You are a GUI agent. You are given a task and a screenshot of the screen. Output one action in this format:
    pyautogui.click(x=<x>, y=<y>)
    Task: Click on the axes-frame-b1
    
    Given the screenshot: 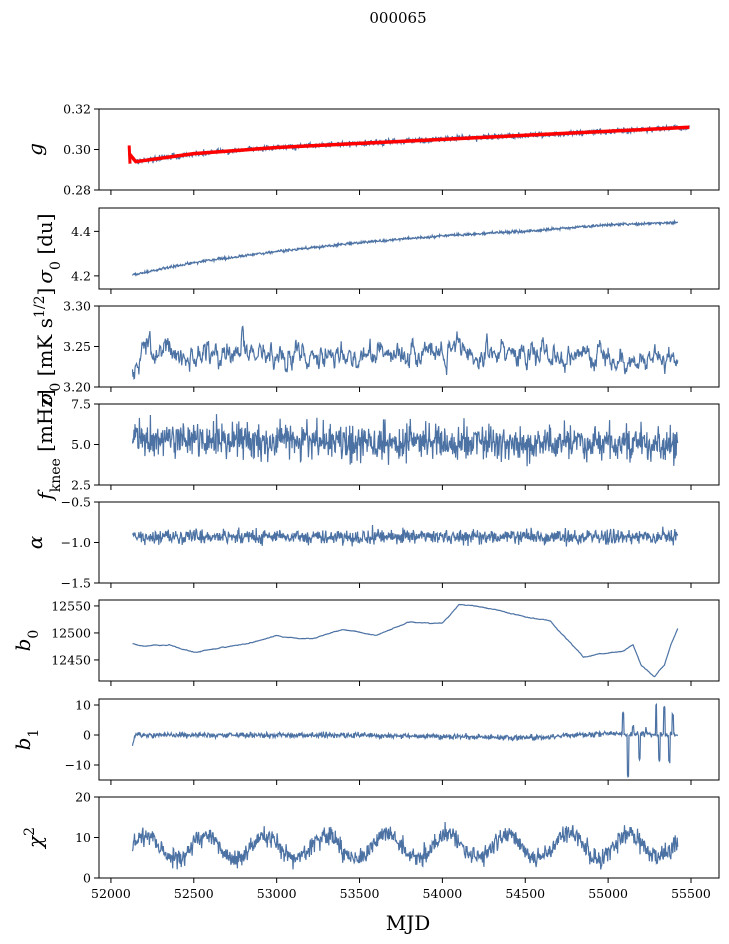 What is the action you would take?
    pyautogui.click(x=409, y=739)
    